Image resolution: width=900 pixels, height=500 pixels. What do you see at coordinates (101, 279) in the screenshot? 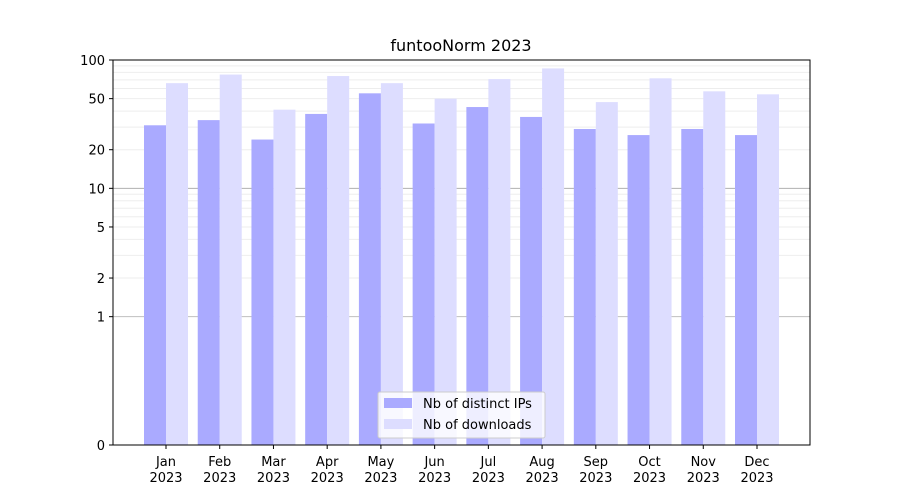
I see `y-tick-label: 2` at bounding box center [101, 279].